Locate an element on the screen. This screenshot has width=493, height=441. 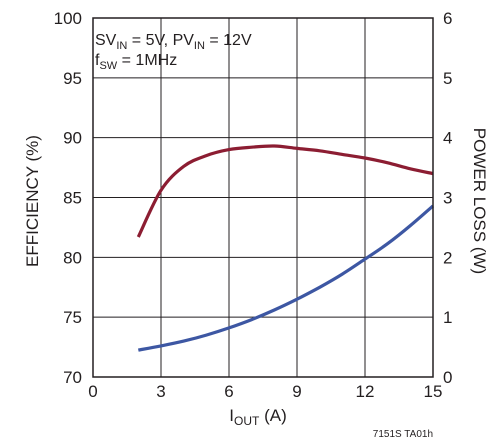
y-right-tick-label: 5 is located at coordinates (447, 78).